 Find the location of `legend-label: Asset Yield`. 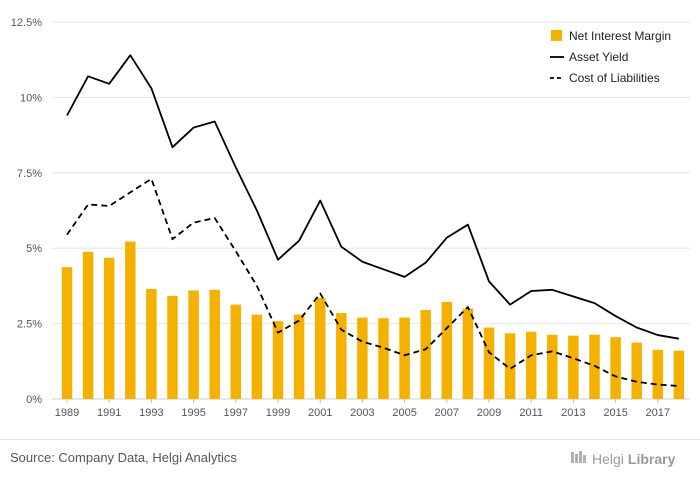

legend-label: Asset Yield is located at coordinates (598, 57).